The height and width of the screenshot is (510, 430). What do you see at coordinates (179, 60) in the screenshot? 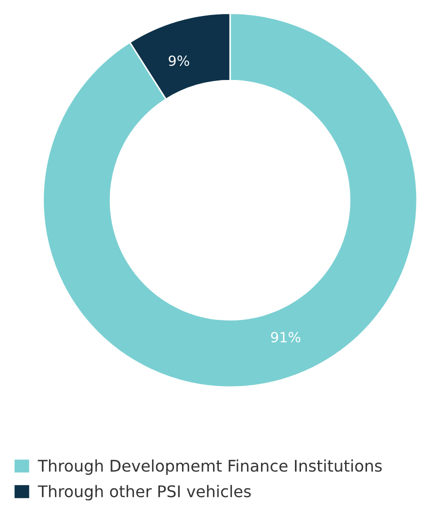
I see `data-label: 9%` at bounding box center [179, 60].